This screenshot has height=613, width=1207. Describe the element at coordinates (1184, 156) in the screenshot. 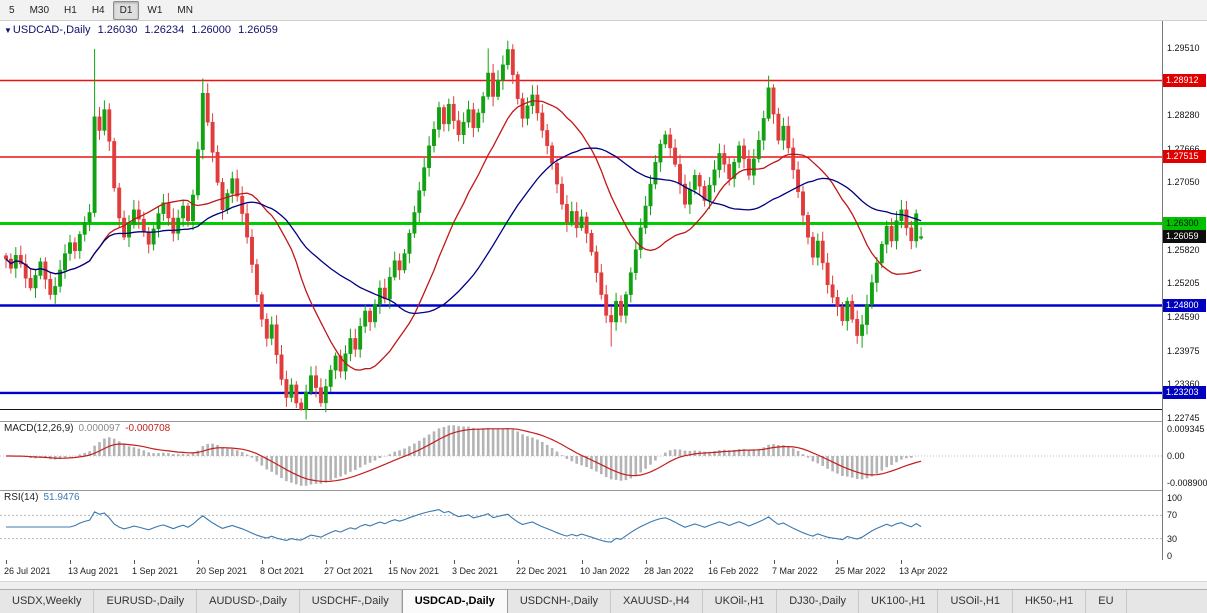

I see `level-price-badge: 1.27515` at that location.